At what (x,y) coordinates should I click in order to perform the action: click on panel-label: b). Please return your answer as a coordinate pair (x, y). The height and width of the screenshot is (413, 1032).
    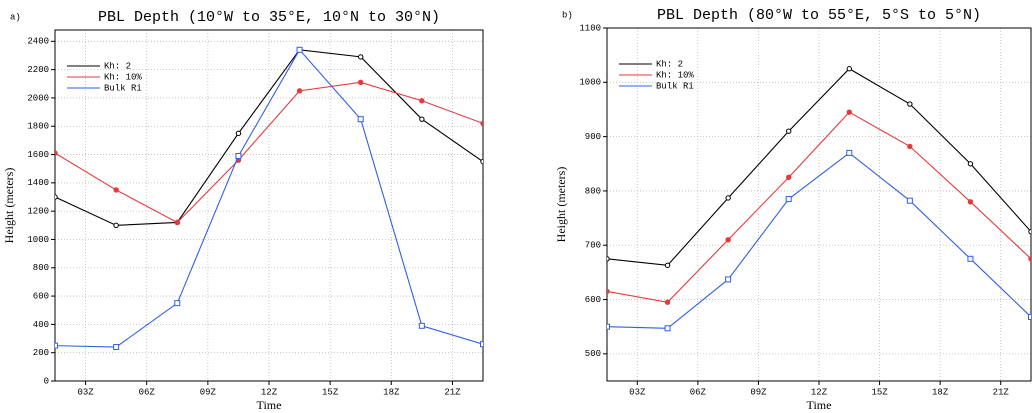
    Looking at the image, I should click on (567, 15).